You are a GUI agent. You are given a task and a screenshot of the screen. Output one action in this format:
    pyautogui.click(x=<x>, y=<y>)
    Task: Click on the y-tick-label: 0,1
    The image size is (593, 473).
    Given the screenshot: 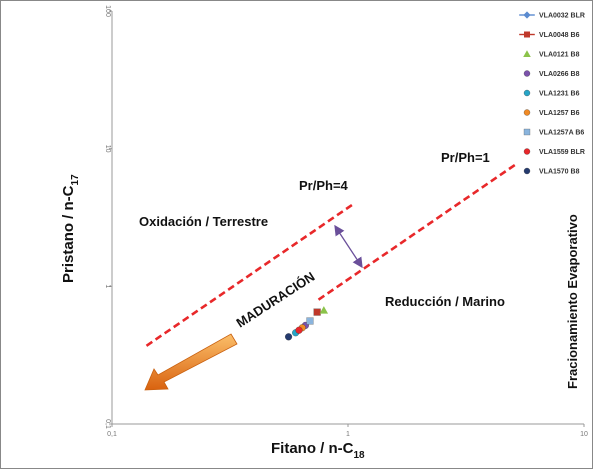 What is the action you would take?
    pyautogui.click(x=107, y=424)
    